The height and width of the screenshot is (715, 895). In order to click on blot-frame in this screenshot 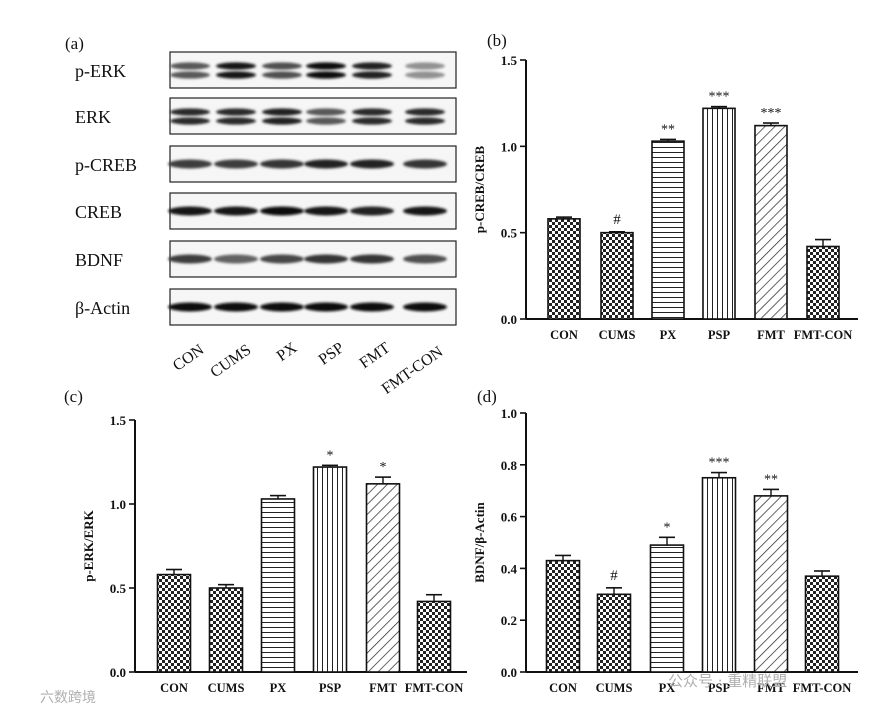, I will do `click(313, 116)`.